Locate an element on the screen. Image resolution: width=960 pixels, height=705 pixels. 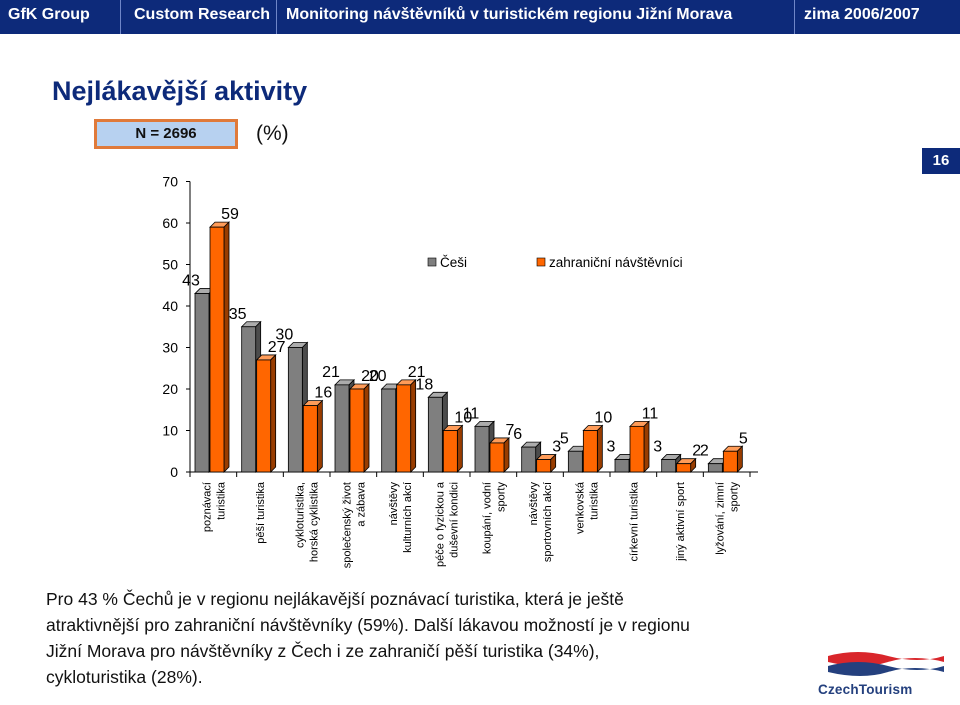
summary-line: cykloturistika (28%). is located at coordinates (124, 677).